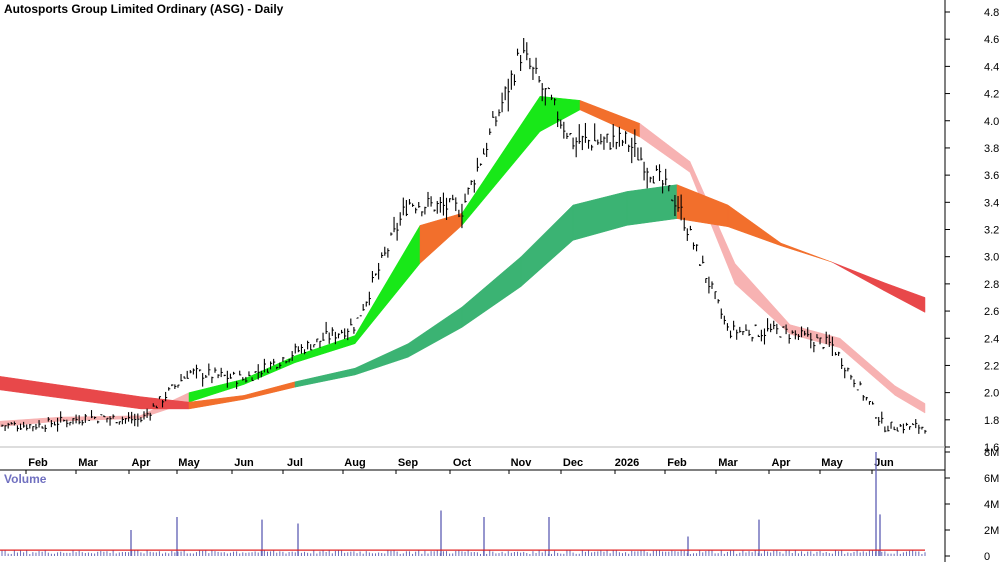 Image resolution: width=1000 pixels, height=562 pixels. Describe the element at coordinates (295, 463) in the screenshot. I see `month-label: Jul` at that location.